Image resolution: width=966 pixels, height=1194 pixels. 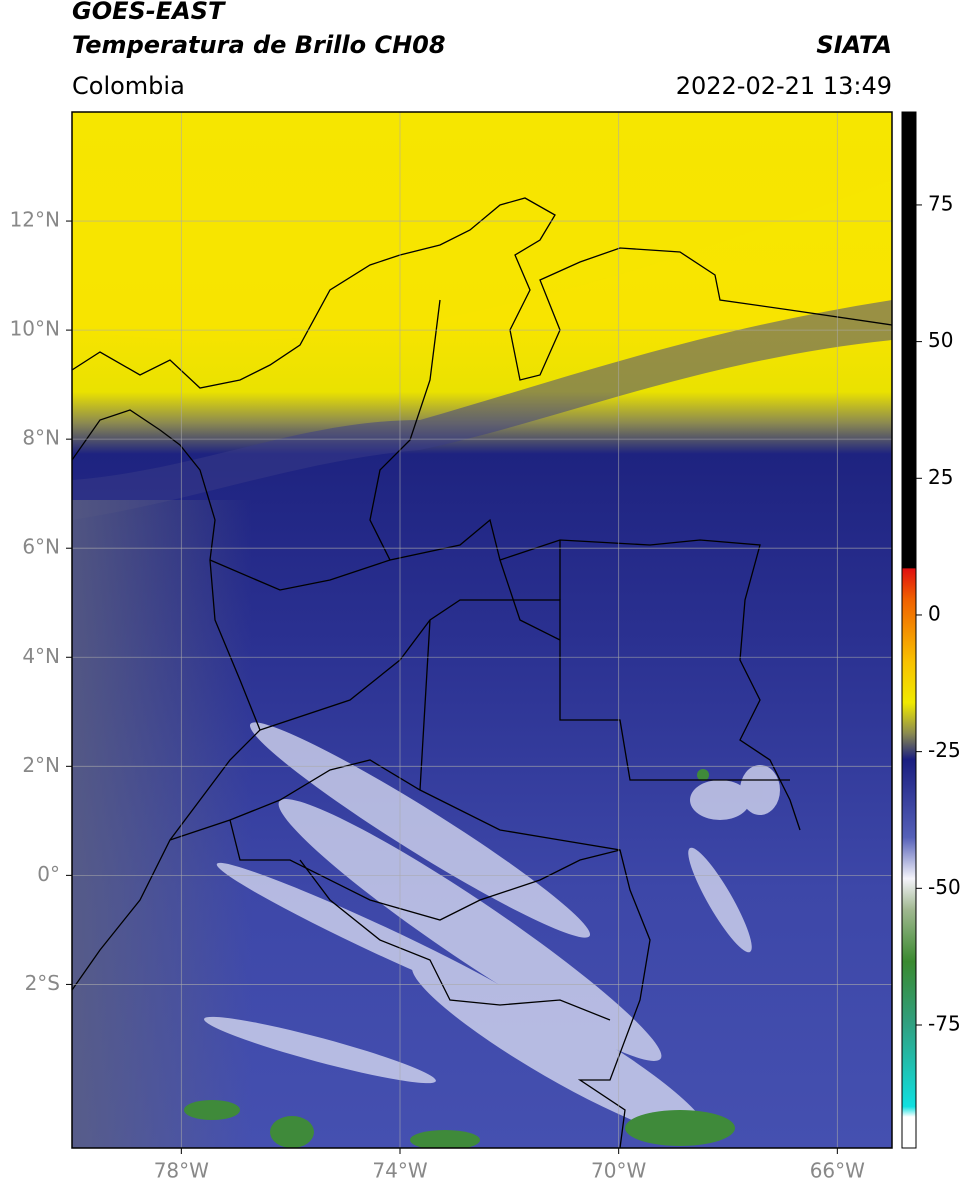 What do you see at coordinates (944, 1023) in the screenshot?
I see `colorbar-label: -75` at bounding box center [944, 1023].